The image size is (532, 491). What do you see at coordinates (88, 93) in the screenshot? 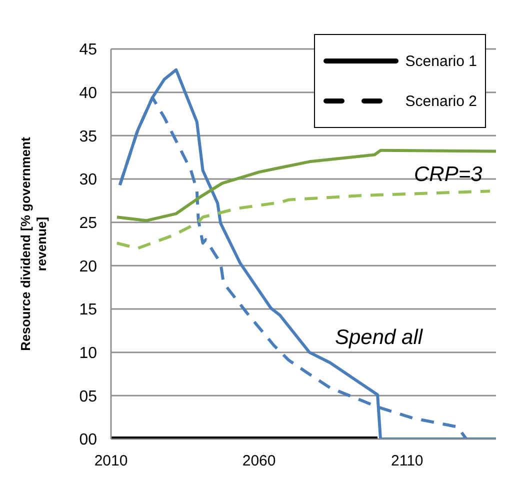
I see `y-tick-label: 40` at bounding box center [88, 93].